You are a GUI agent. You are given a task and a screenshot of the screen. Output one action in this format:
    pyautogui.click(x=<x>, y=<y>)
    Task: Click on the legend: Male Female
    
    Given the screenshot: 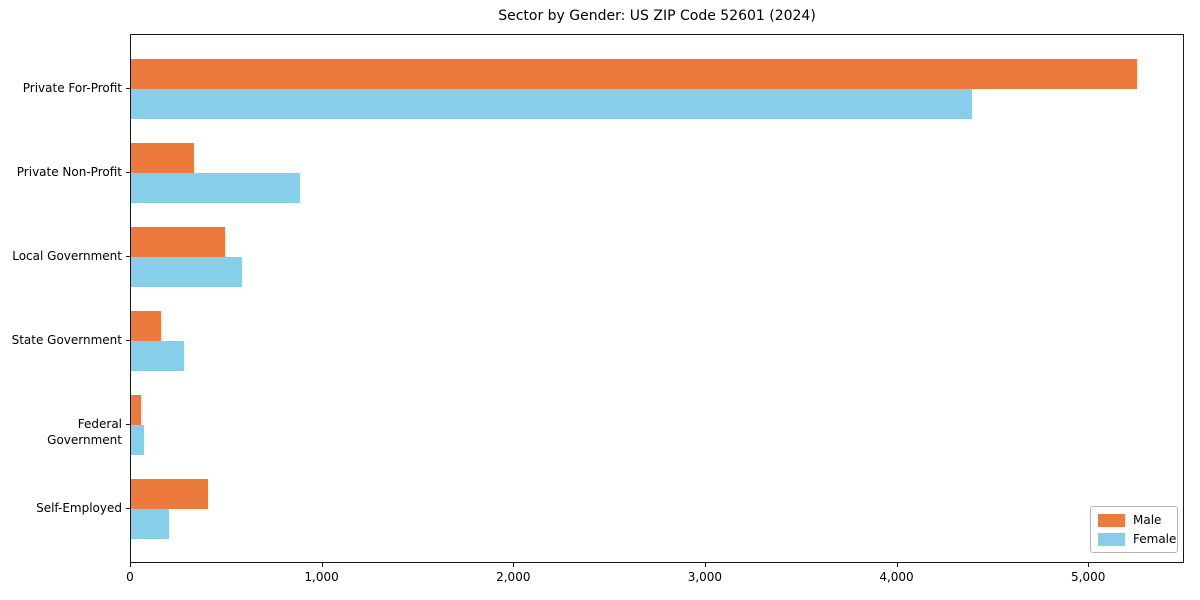 What is the action you would take?
    pyautogui.click(x=1134, y=529)
    